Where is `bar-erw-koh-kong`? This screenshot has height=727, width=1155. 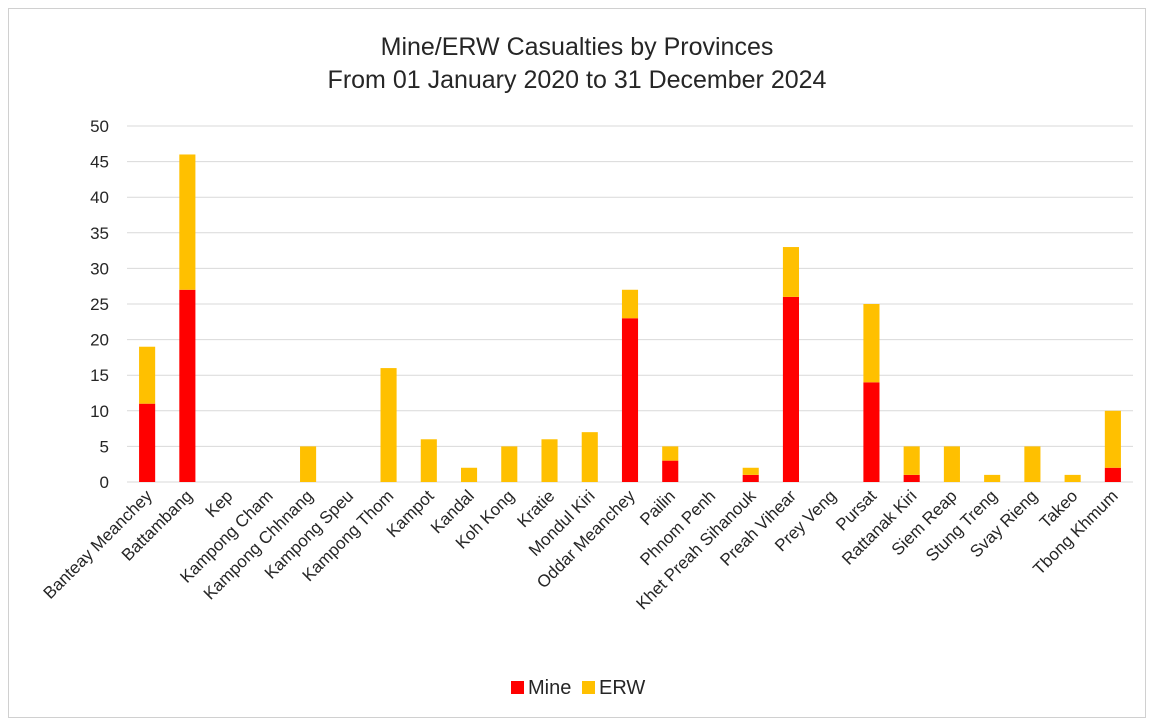
bar-erw-koh-kong is located at coordinates (509, 464).